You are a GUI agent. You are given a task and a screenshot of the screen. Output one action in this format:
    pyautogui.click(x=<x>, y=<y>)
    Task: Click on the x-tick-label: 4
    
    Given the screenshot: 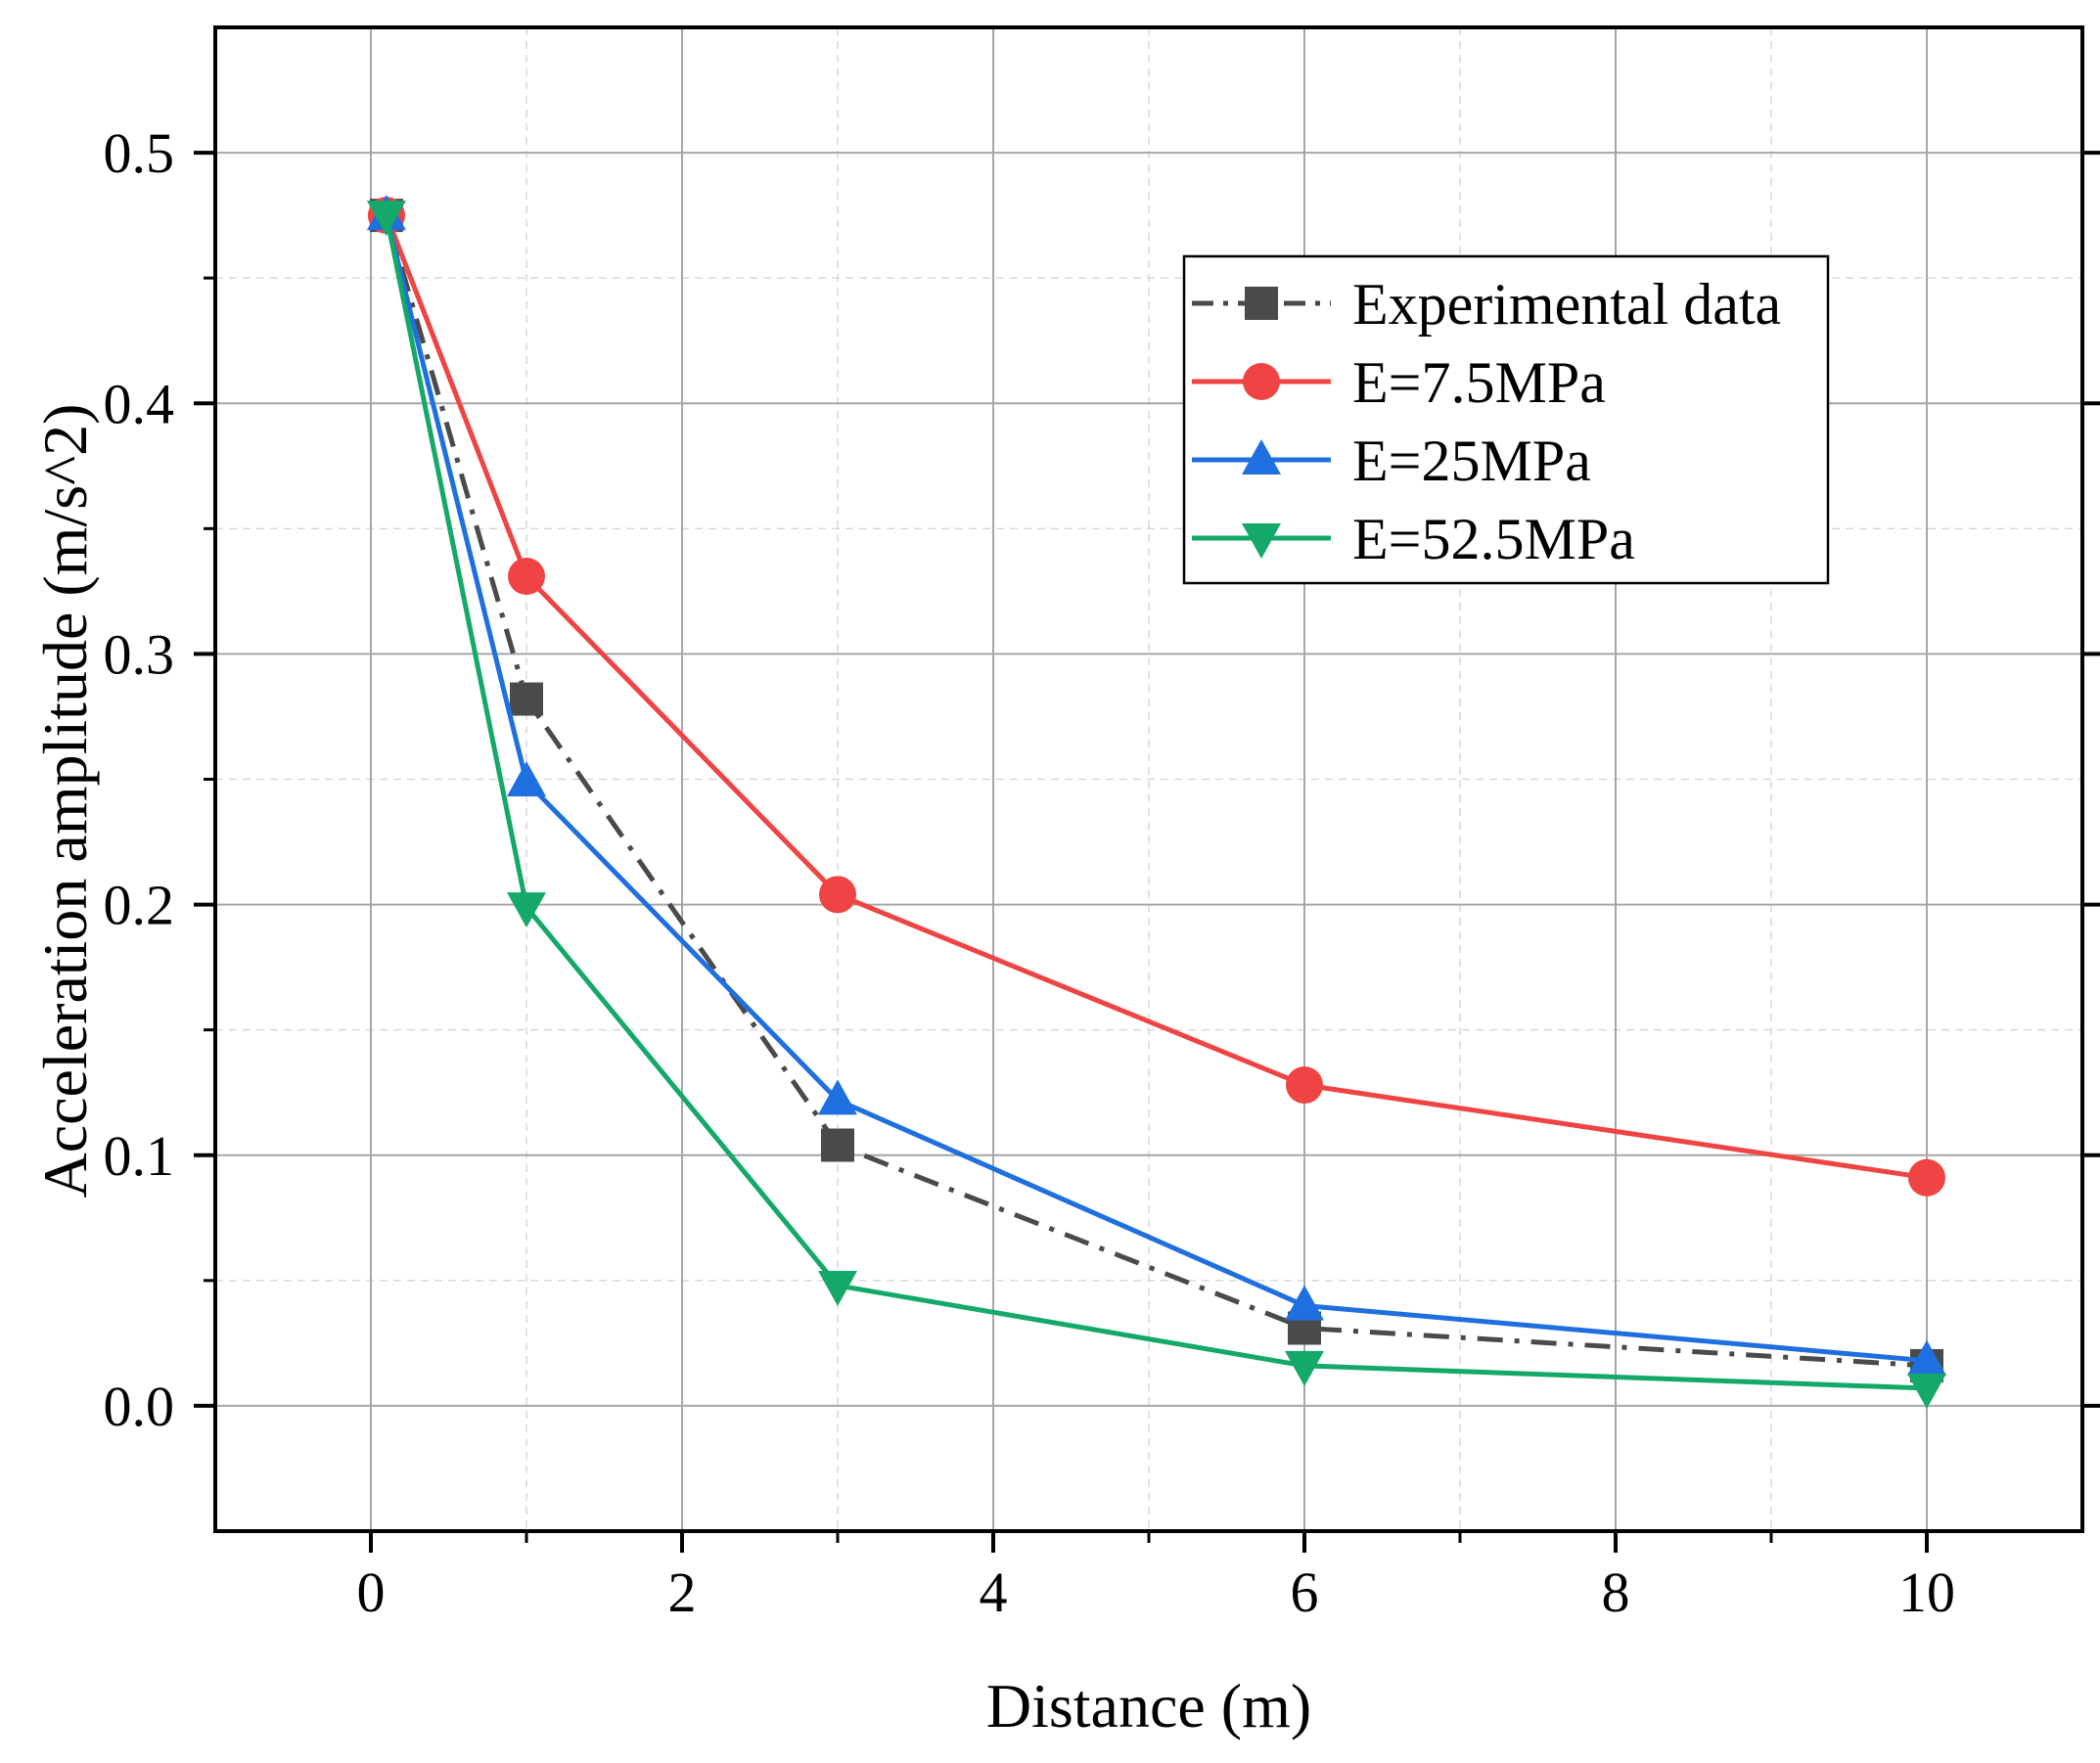 What is the action you would take?
    pyautogui.click(x=994, y=1592)
    